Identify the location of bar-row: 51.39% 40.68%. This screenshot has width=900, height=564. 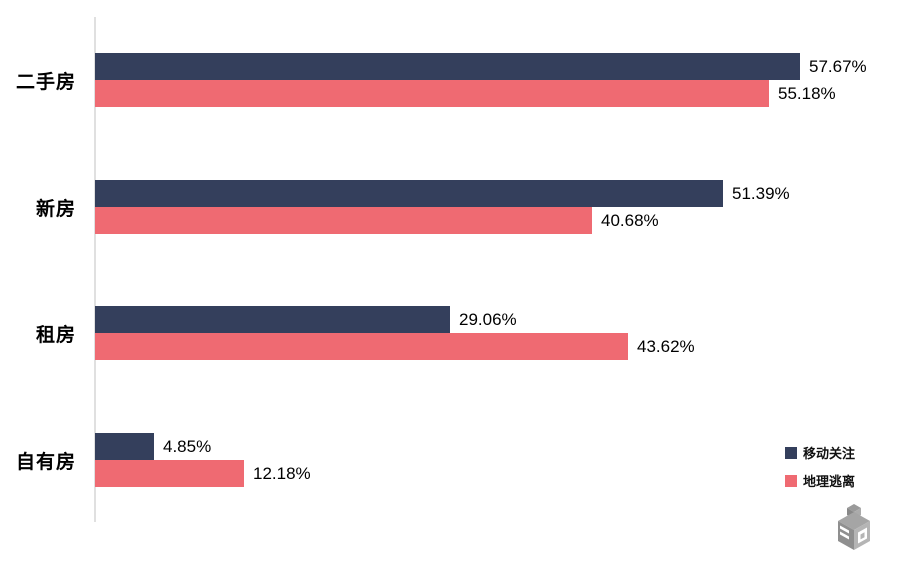
(497, 207).